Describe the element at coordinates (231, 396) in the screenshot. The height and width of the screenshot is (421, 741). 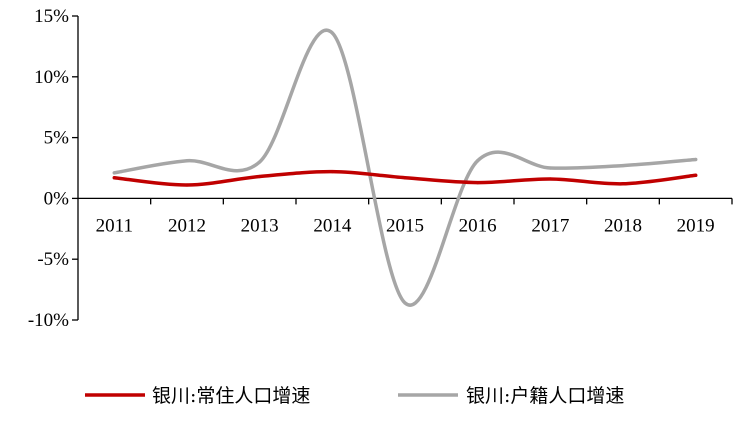
I see `legend-label: 银川:常住人口增速` at that location.